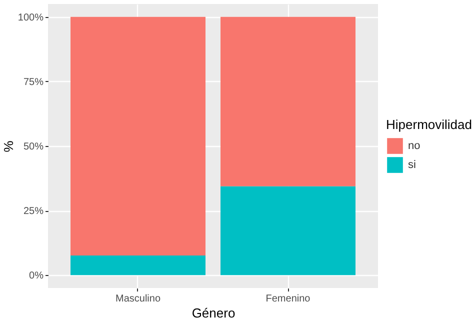 This screenshot has height=321, width=473. What do you see at coordinates (36, 276) in the screenshot?
I see `y-tick-label: 0%` at bounding box center [36, 276].